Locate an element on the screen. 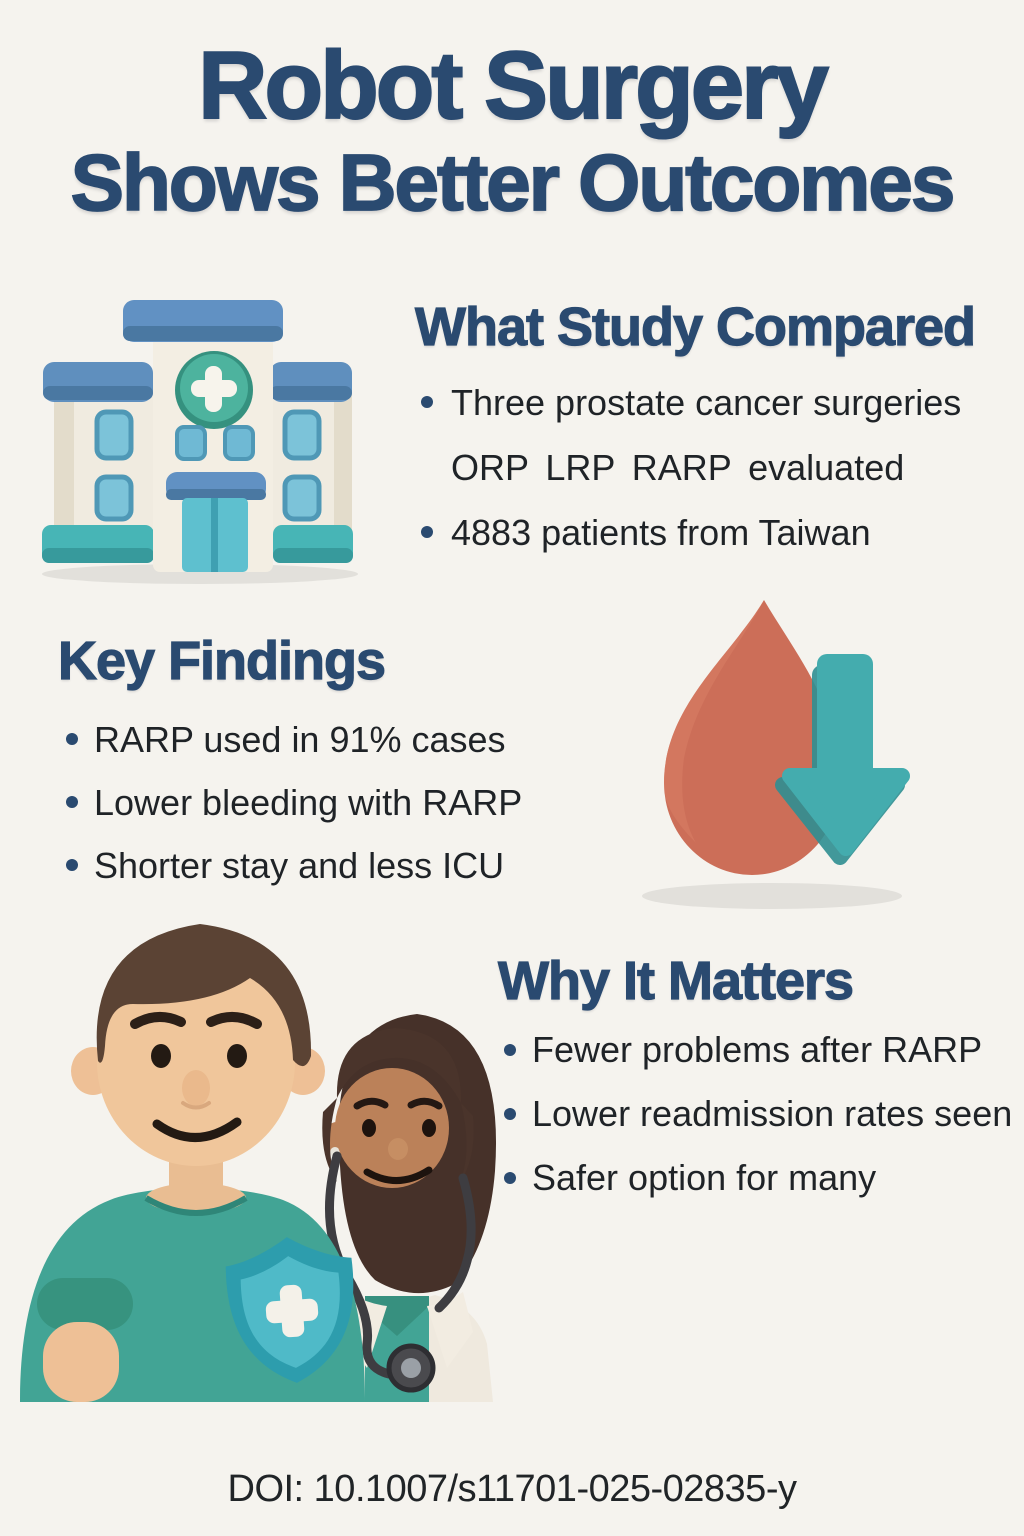  bullet-item: 4883 patients from Taiwan is located at coordinates (719, 532).